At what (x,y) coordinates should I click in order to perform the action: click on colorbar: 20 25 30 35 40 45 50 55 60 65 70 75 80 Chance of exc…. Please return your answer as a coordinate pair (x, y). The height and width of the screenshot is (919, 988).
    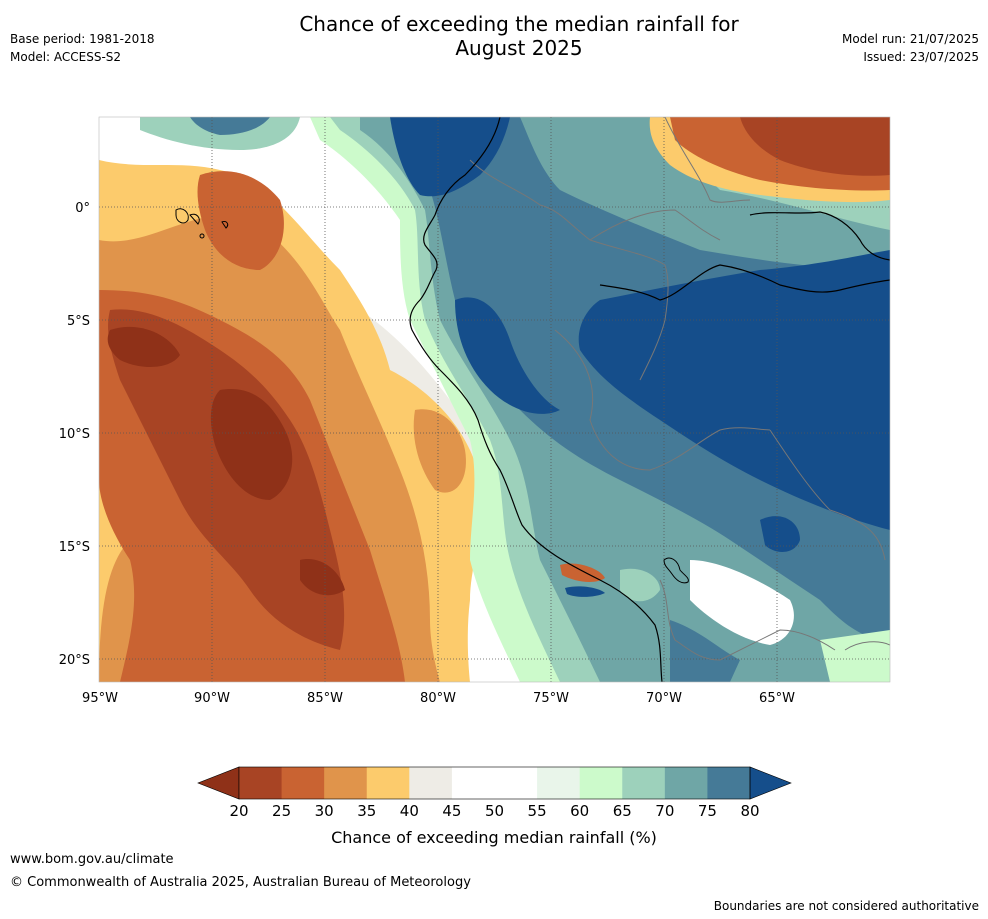
    Looking at the image, I should click on (494, 806).